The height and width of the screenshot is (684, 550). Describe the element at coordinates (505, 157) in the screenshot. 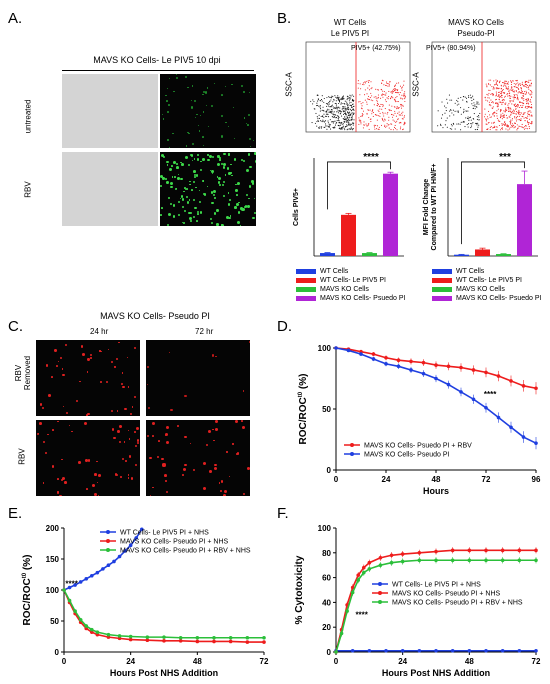

I see `sig-label-bar2: ***` at that location.